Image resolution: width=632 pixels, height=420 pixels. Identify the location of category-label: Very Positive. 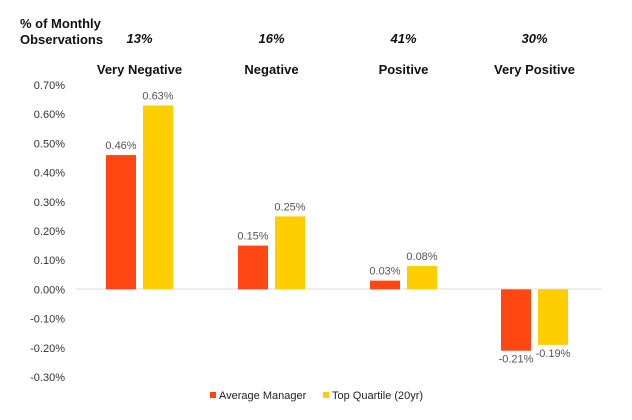
(534, 69).